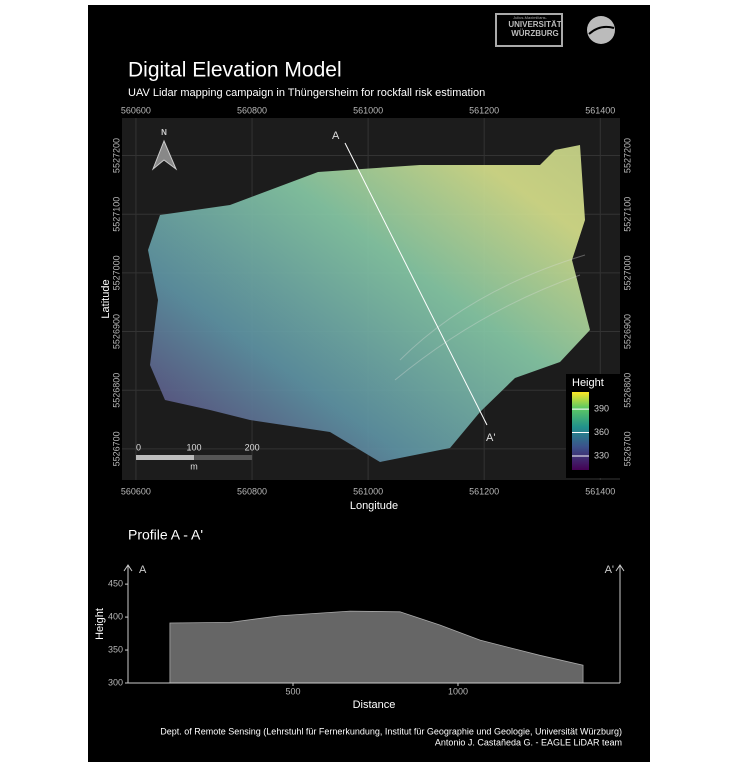 The image size is (738, 773). Describe the element at coordinates (115, 649) in the screenshot. I see `y-tick-label: 350` at that location.